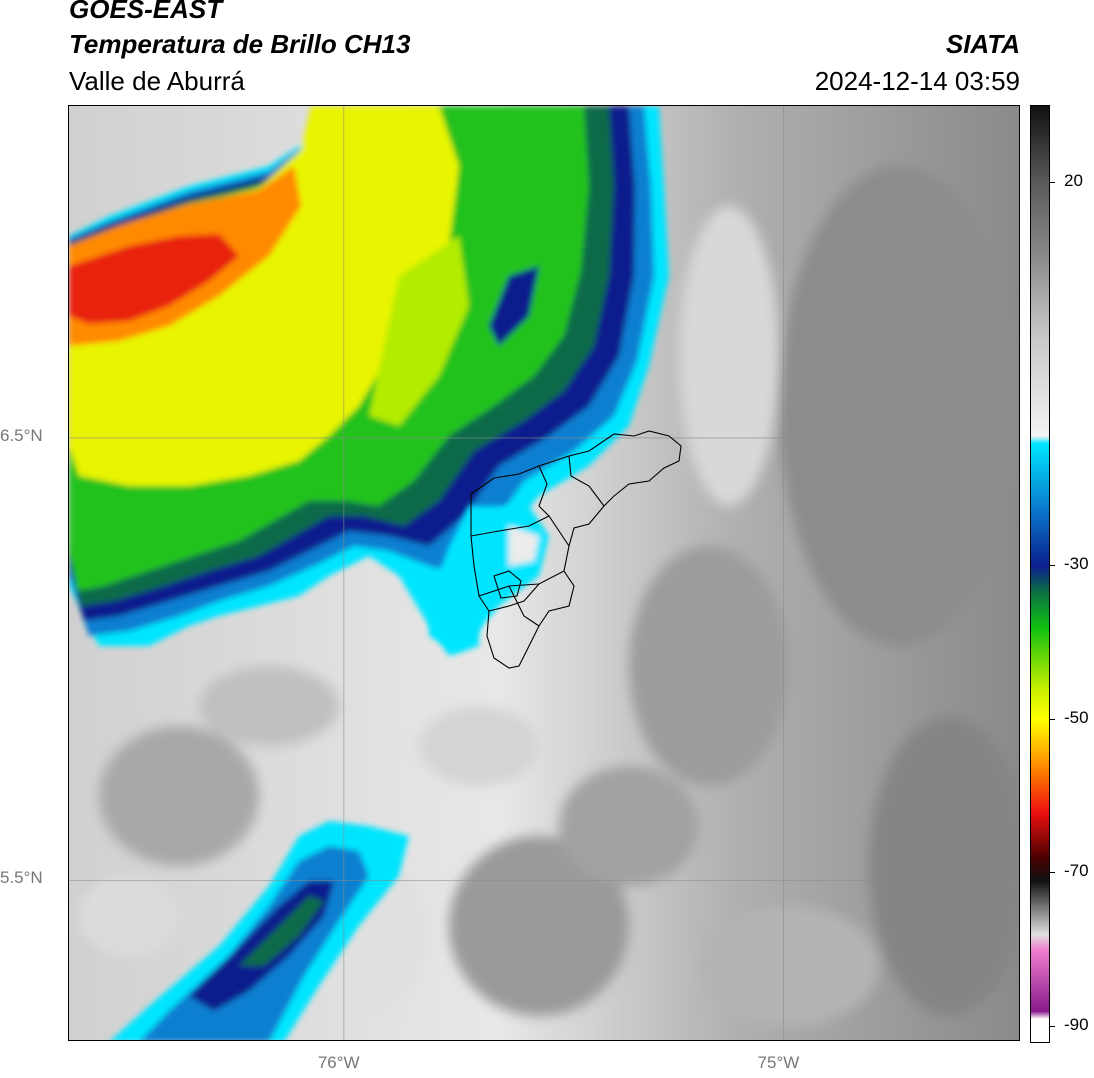  Describe the element at coordinates (21, 435) in the screenshot. I see `latitude-tick-label: 6.5°N` at that location.